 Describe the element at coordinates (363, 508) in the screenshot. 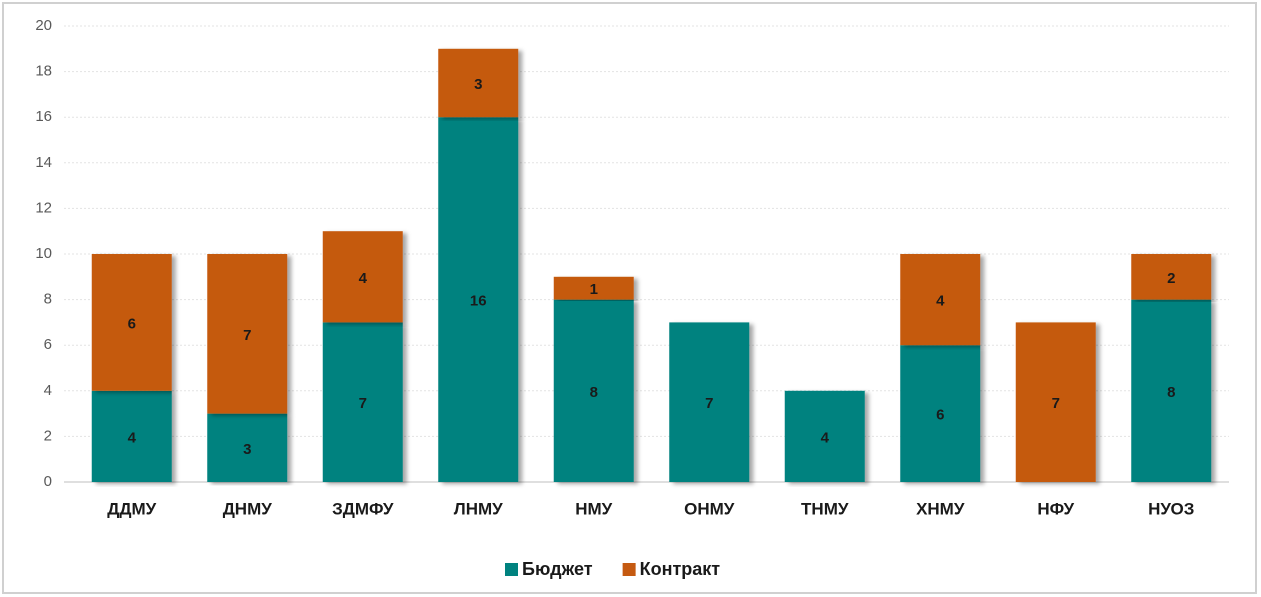

I see `x-tick-label: ЗДМФУ` at that location.